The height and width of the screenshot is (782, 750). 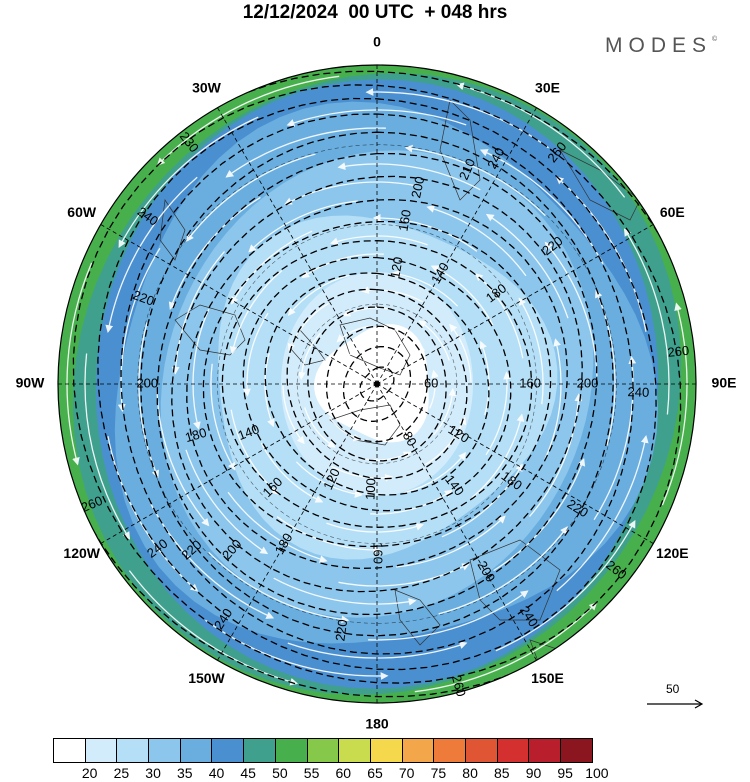 I want to click on brand-mark: ©, so click(x=715, y=39).